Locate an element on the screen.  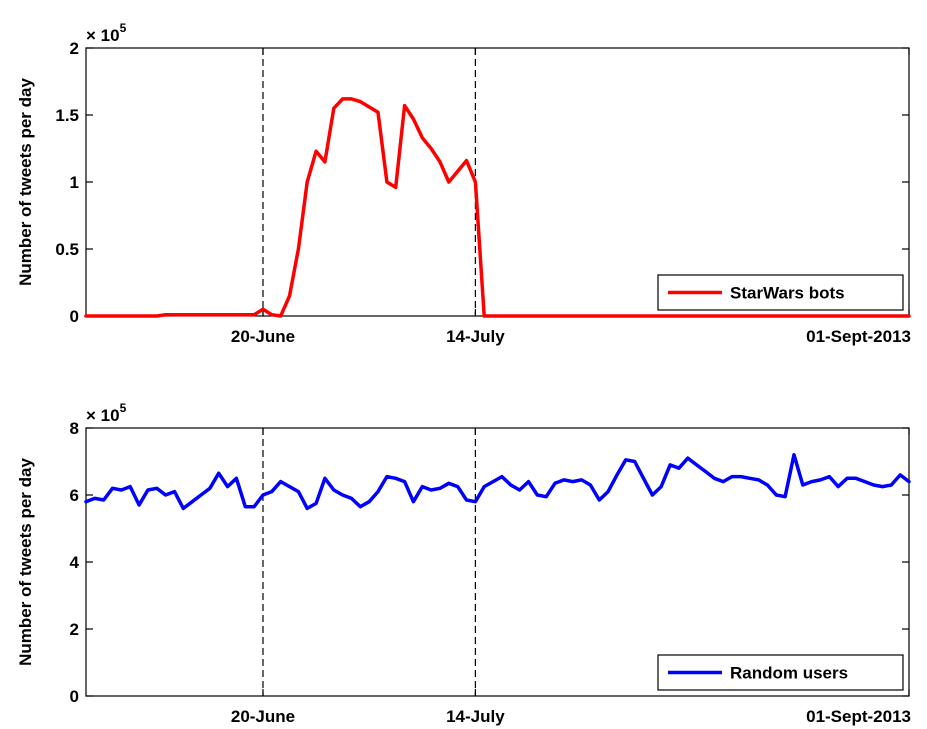
y-tick-label: 4 is located at coordinates (75, 562).